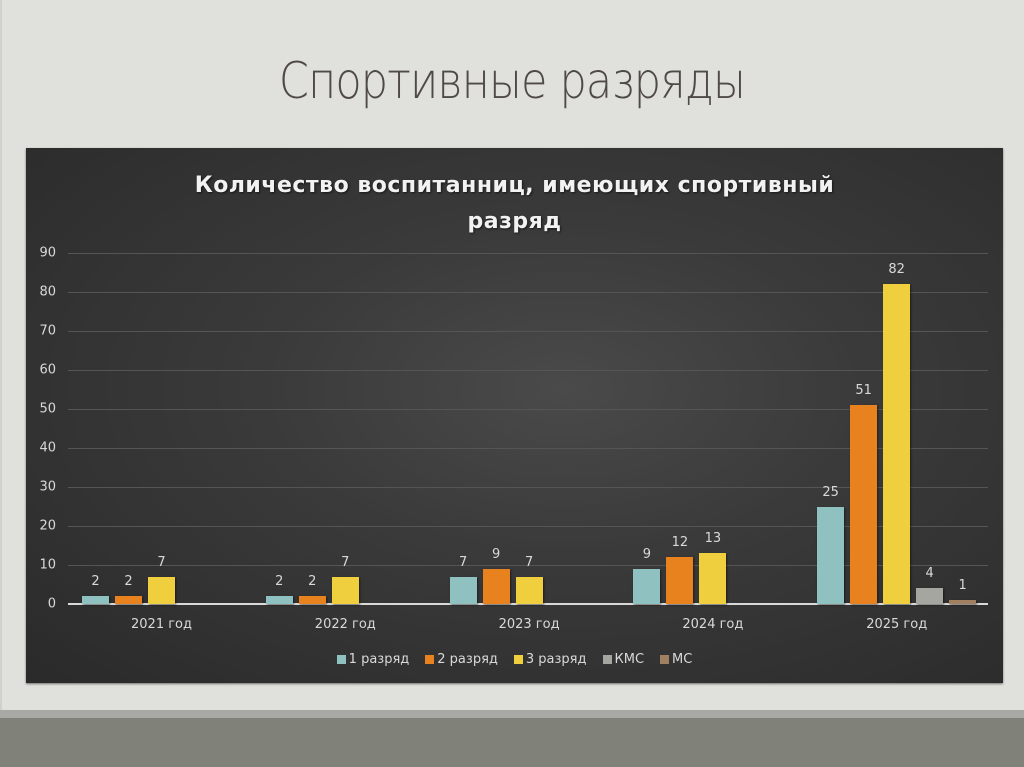 The width and height of the screenshot is (1024, 767). Describe the element at coordinates (496, 586) in the screenshot. I see `bar-2-разряд-2023-год` at that location.